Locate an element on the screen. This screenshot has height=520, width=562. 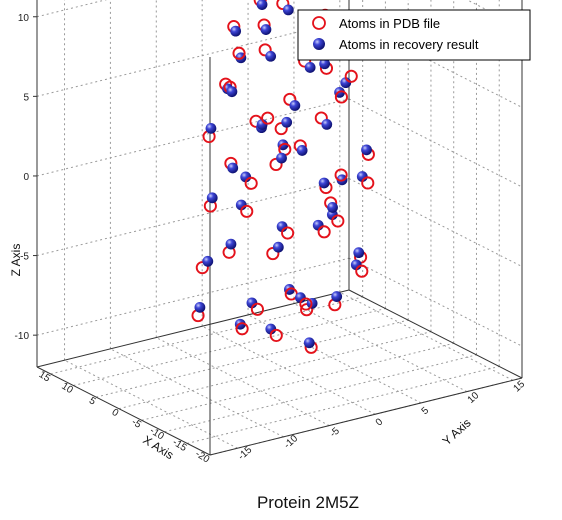
legend-box is located at coordinates (414, 35).